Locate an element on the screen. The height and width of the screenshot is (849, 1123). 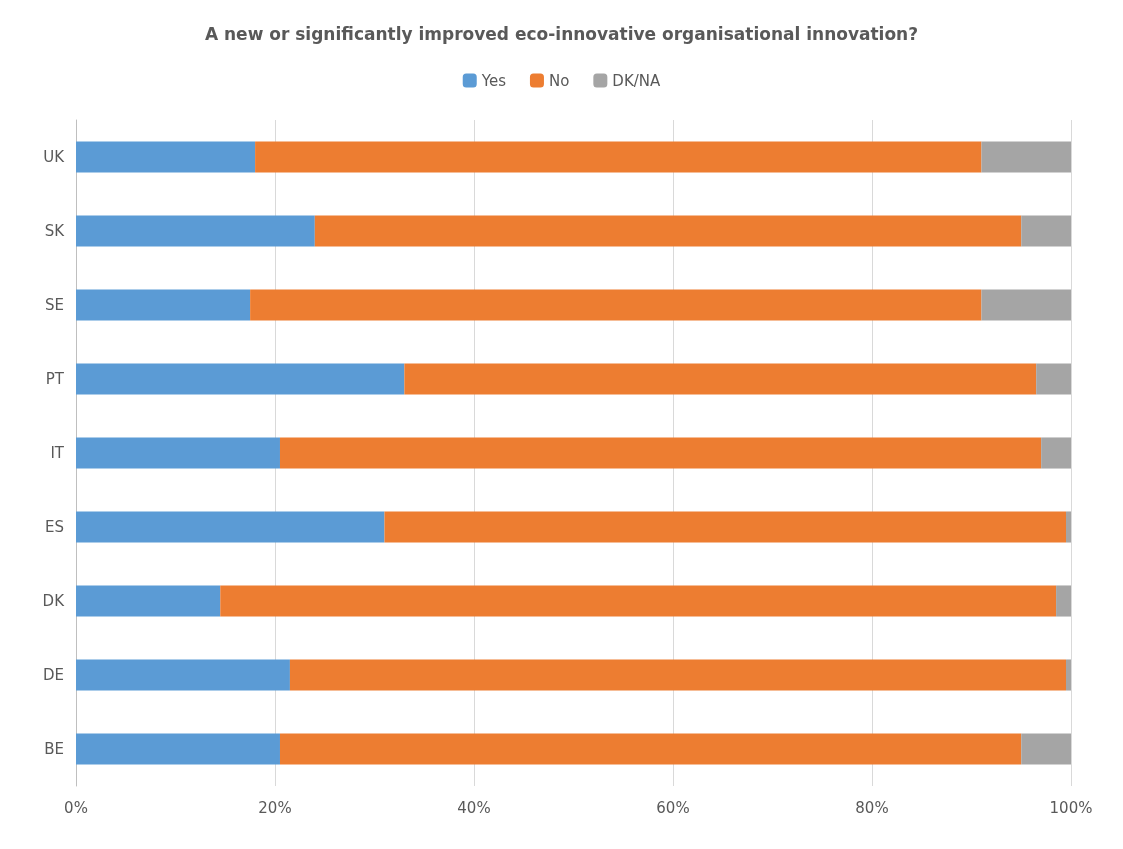
y-tick-label: SK is located at coordinates (55, 231).